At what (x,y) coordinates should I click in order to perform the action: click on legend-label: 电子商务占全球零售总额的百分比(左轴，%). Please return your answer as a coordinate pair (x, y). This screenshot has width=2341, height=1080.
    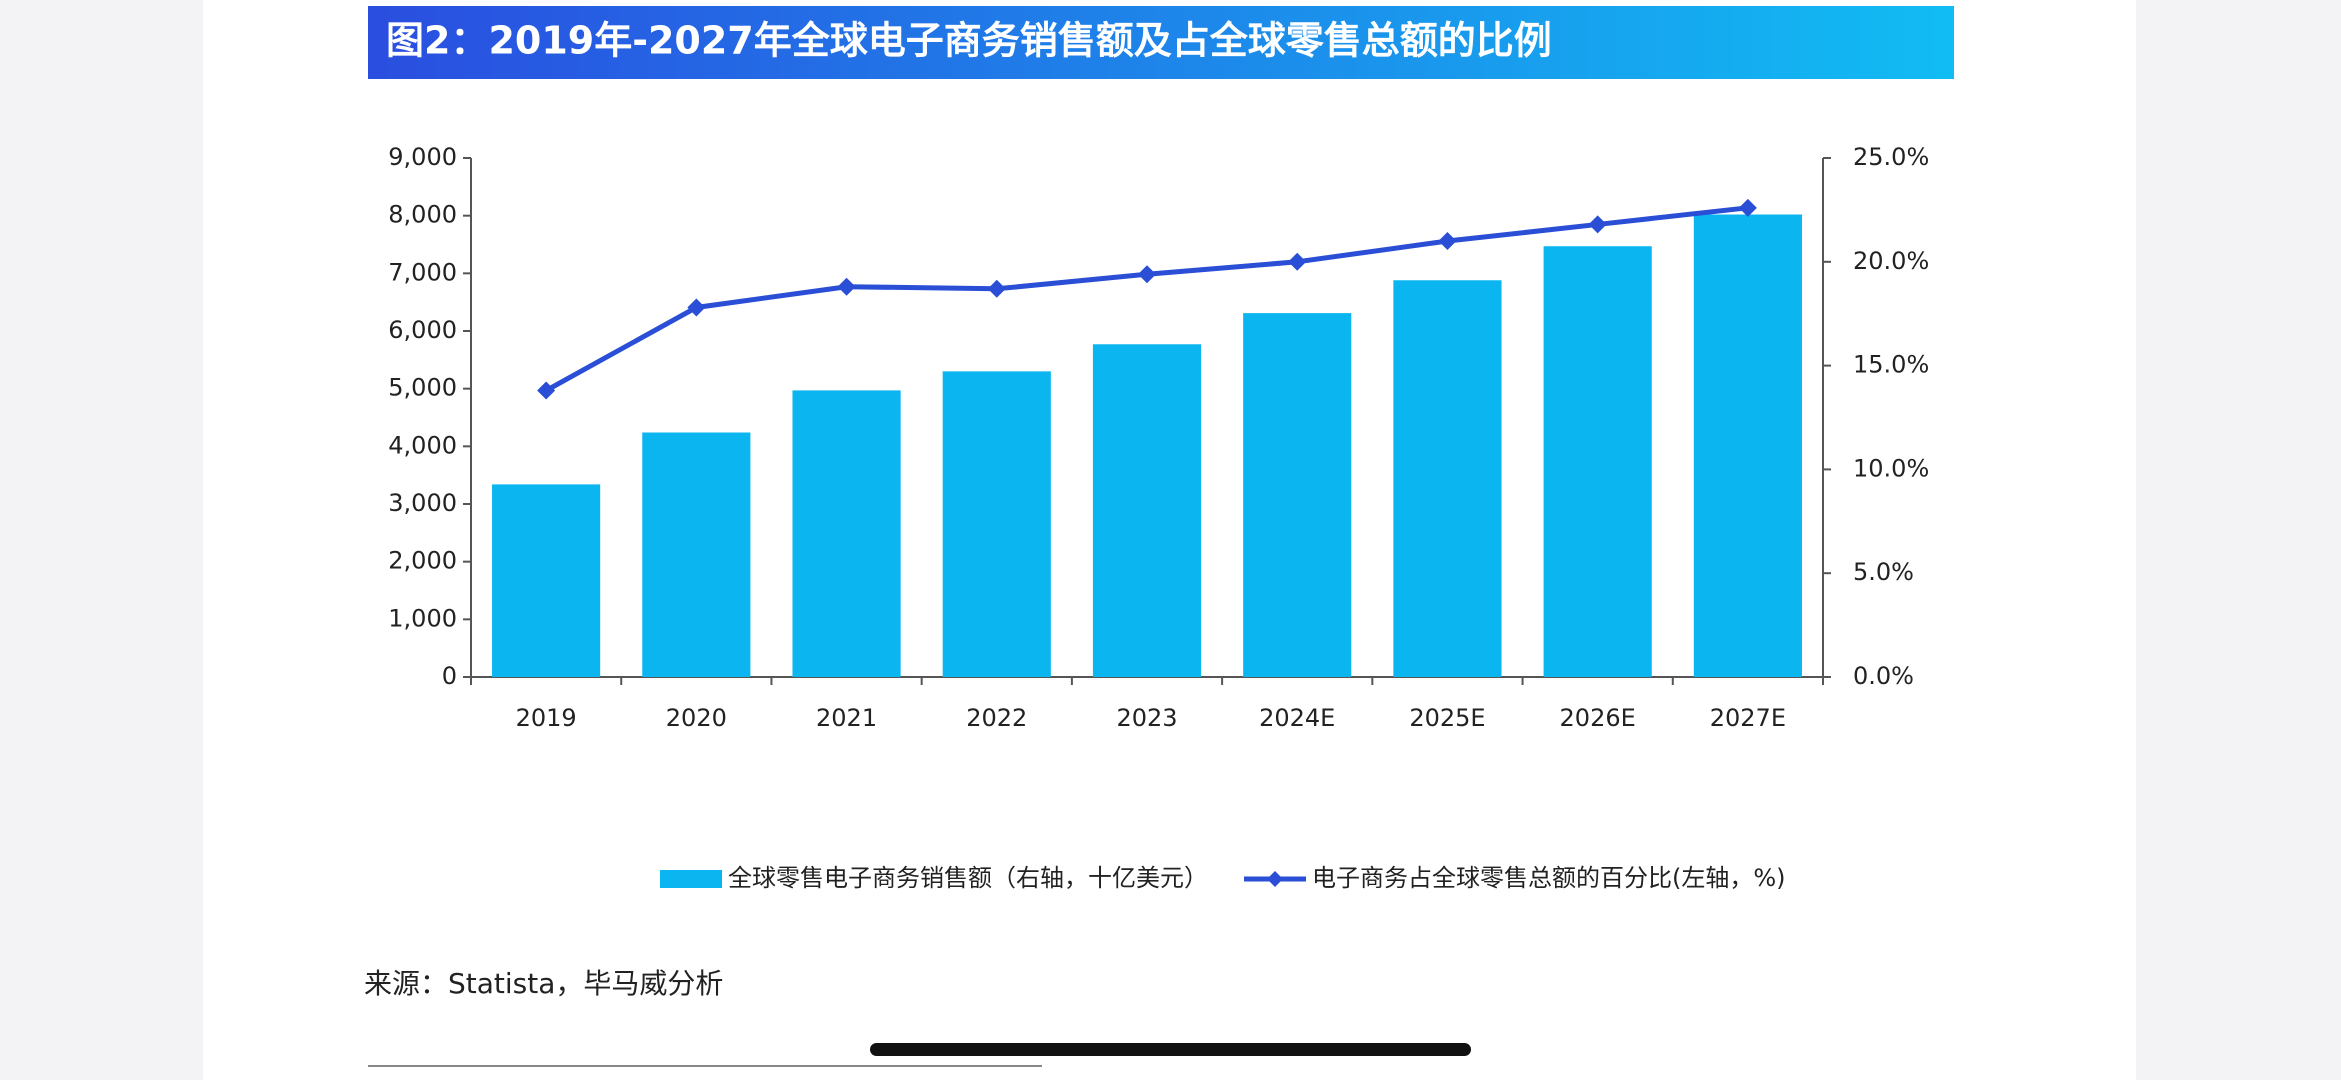
    Looking at the image, I should click on (1549, 878).